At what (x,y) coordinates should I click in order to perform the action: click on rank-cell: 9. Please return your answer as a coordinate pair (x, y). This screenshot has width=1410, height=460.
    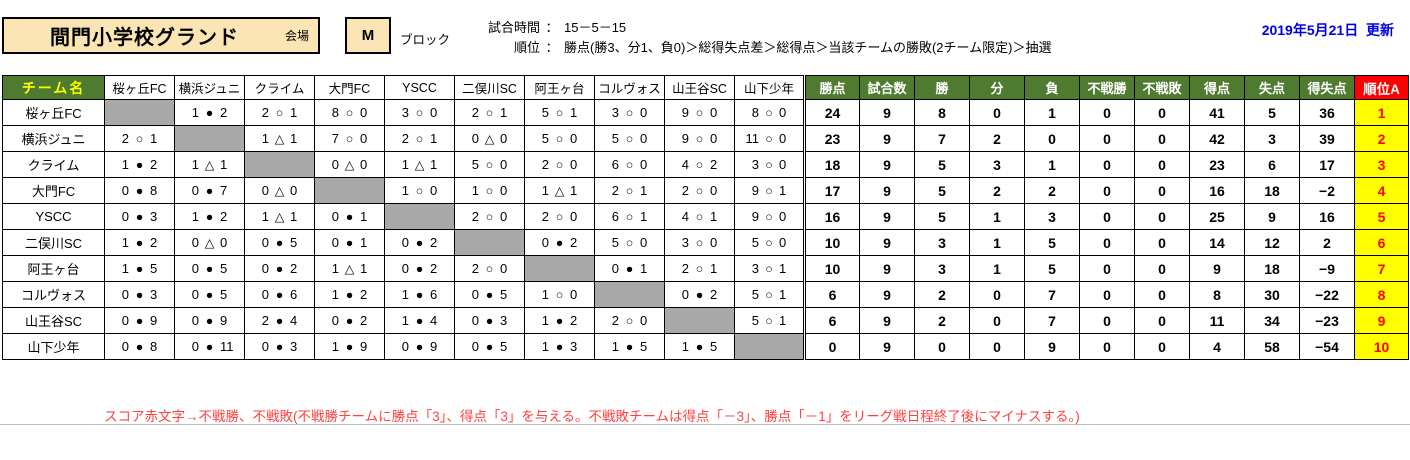
    Looking at the image, I should click on (1381, 320).